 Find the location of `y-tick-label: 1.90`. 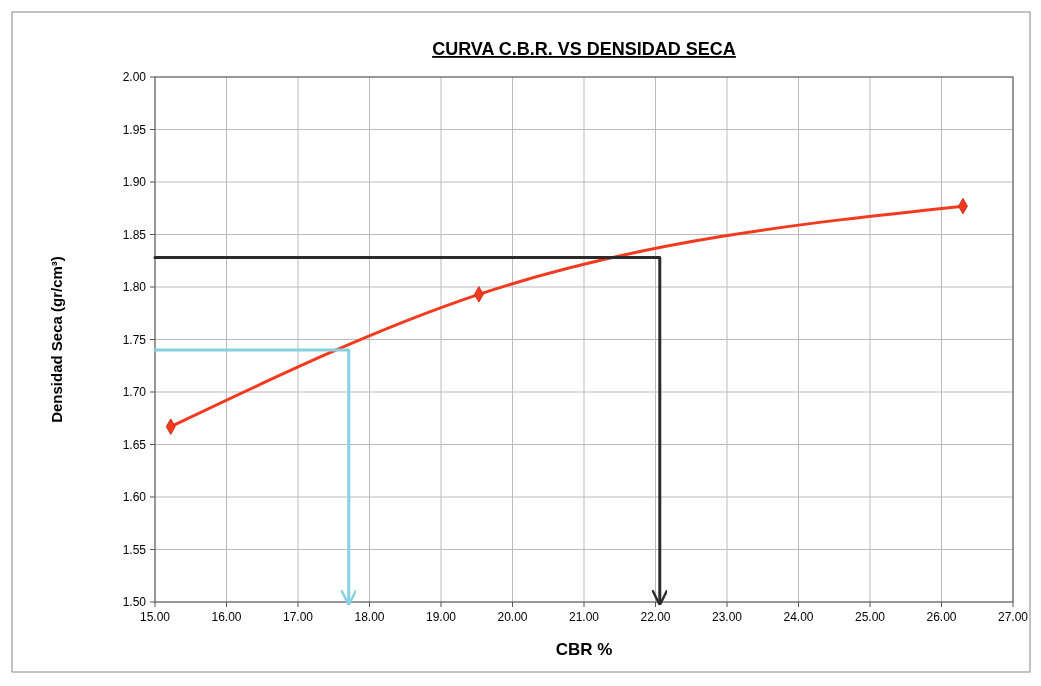

y-tick-label: 1.90 is located at coordinates (134, 182).